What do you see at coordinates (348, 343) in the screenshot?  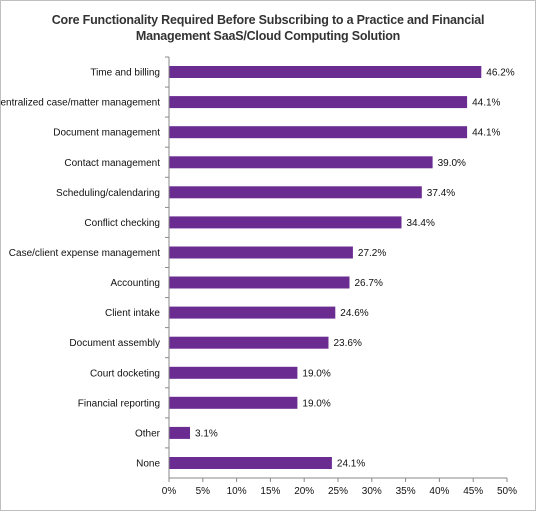 I see `value-label: 23.6%` at bounding box center [348, 343].